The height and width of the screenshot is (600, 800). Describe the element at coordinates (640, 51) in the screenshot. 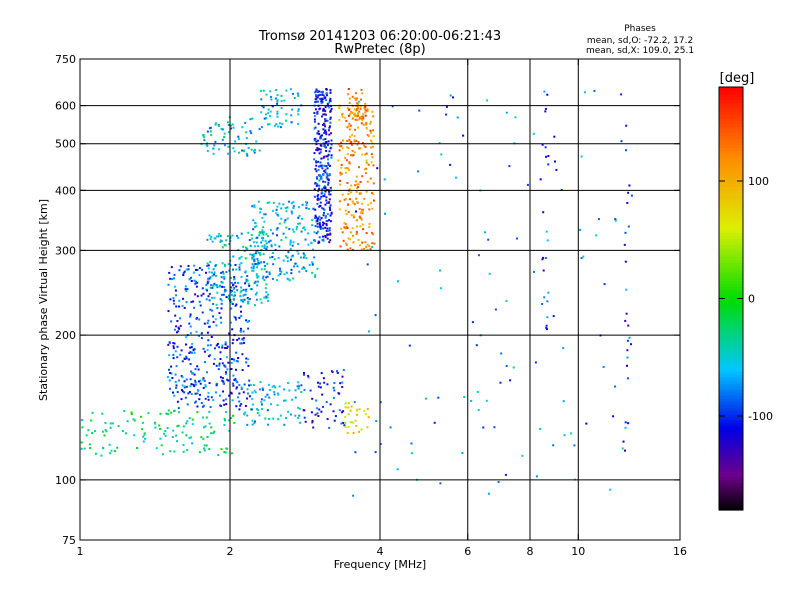

I see `legend-entry-x: mean, sd,X: 109.0, 25.1` at that location.